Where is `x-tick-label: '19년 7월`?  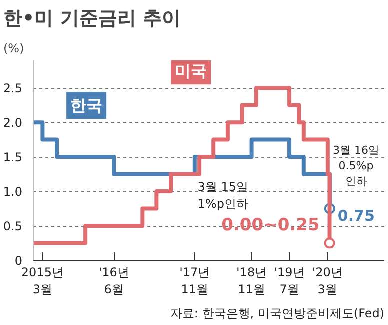
x-tick-label: '19년 7월 is located at coordinates (289, 281).